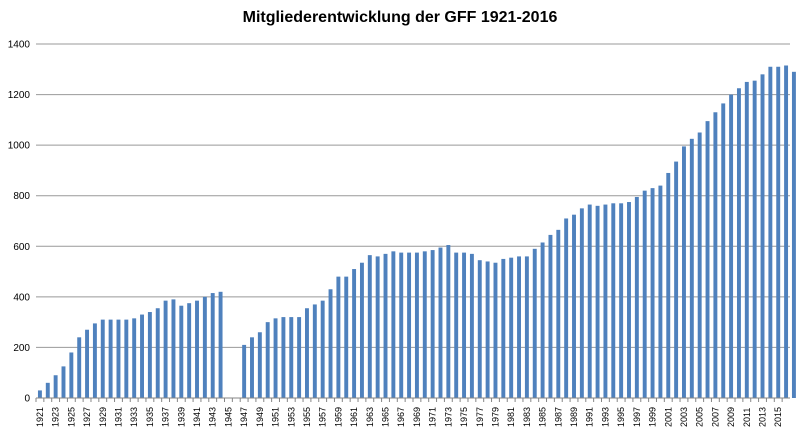 The image size is (800, 433). What do you see at coordinates (511, 417) in the screenshot?
I see `x-tick-label: 1981` at bounding box center [511, 417].